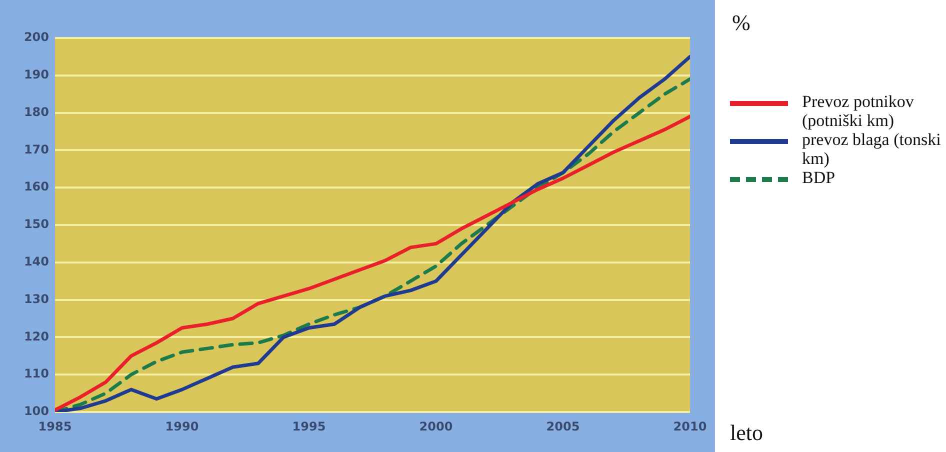 The width and height of the screenshot is (946, 452). Describe the element at coordinates (36, 261) in the screenshot. I see `y-tick-label: 140` at that location.